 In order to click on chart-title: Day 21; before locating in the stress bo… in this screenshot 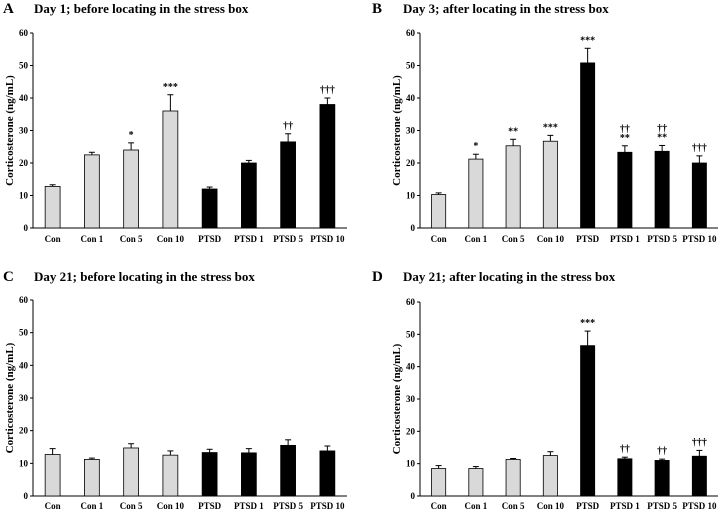, I will do `click(144, 276)`.